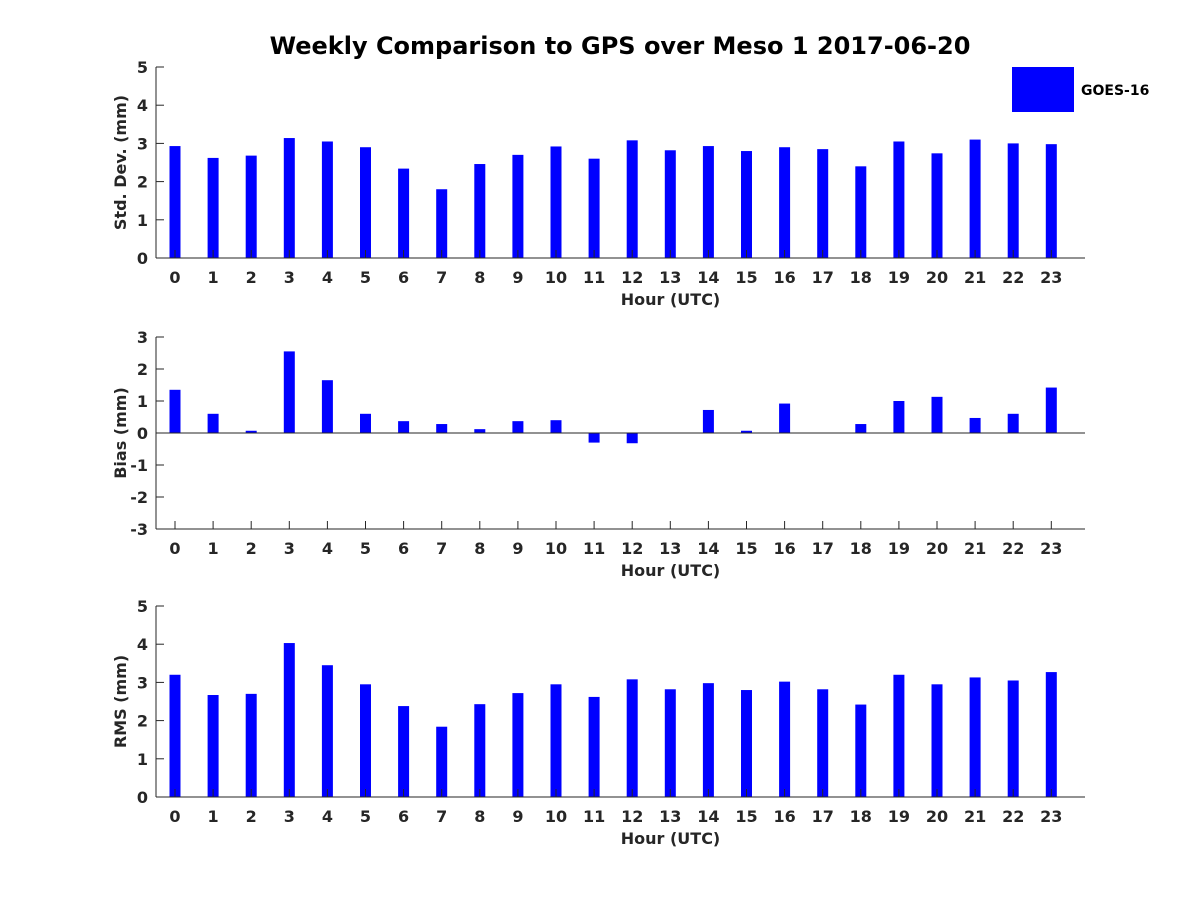  Describe the element at coordinates (479, 816) in the screenshot. I see `x-tick-label: 8` at that location.